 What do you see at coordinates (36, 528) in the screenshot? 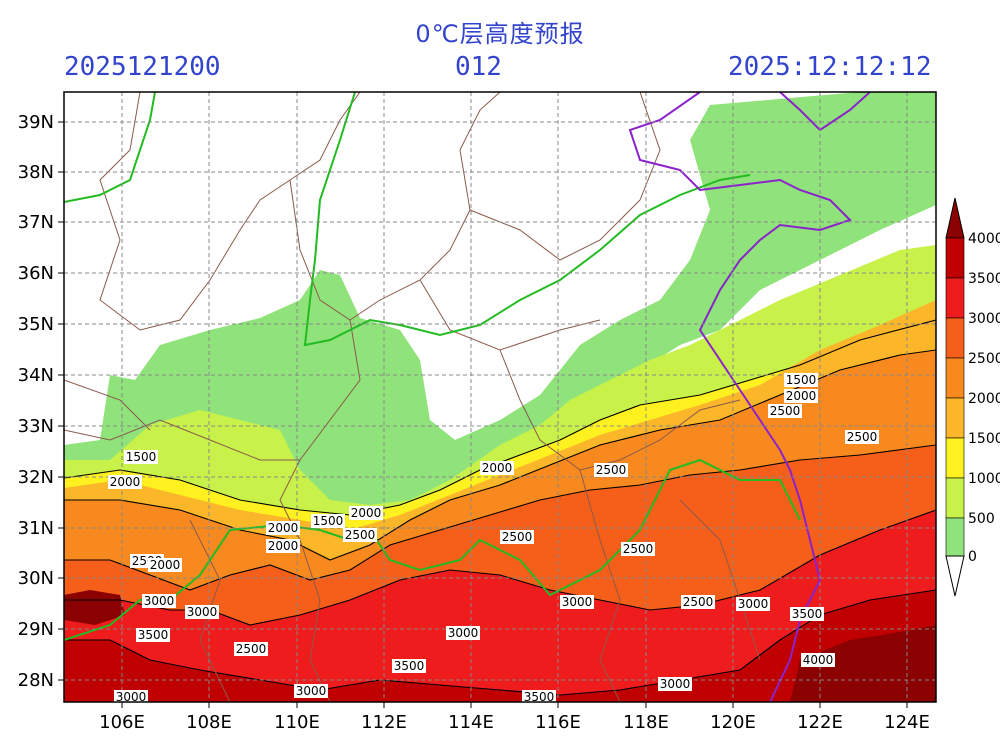
I see `lat-tick-label: 31N` at bounding box center [36, 528].